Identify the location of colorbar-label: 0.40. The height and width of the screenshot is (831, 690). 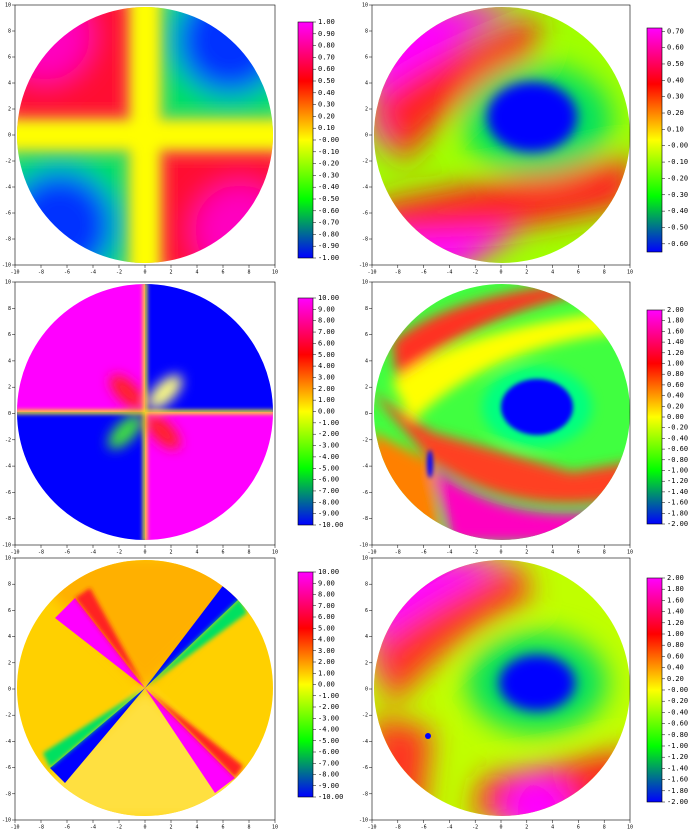
(675, 396).